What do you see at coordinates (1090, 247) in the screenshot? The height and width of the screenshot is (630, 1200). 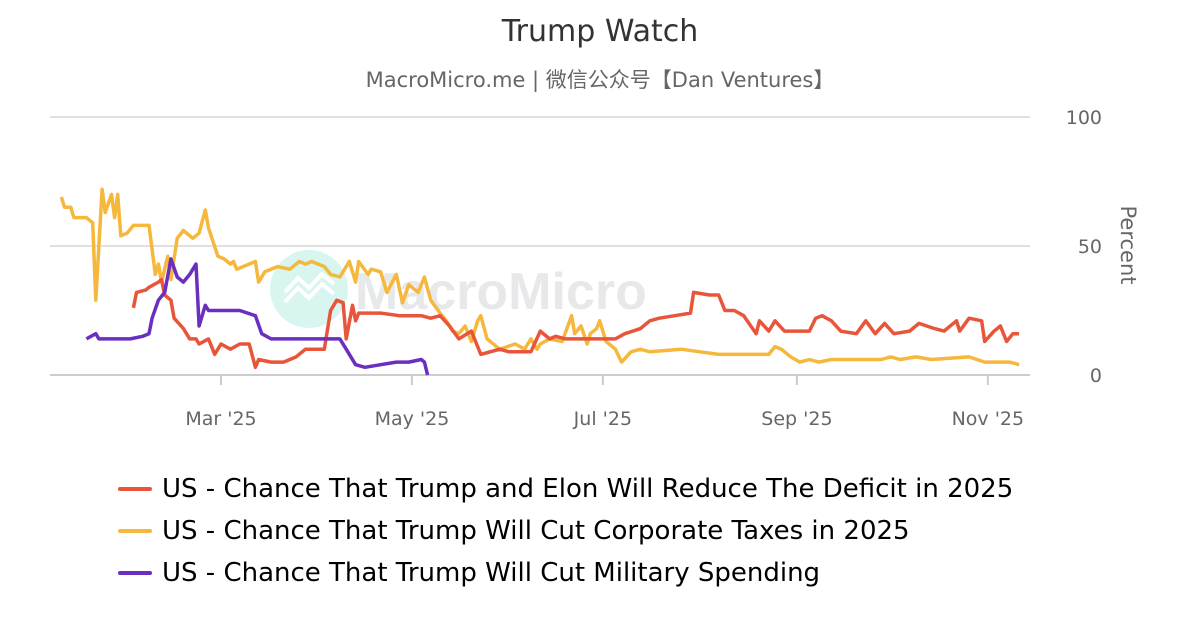 I see `y-tick-label: 50` at bounding box center [1090, 247].